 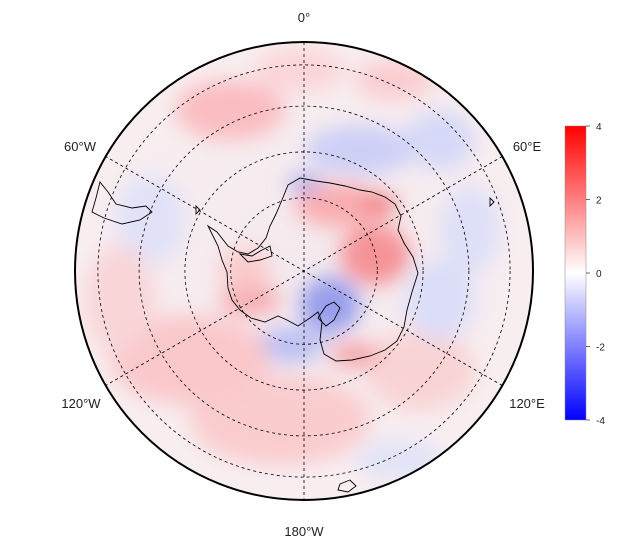 What do you see at coordinates (599, 127) in the screenshot?
I see `colorbar-tick-label: 4` at bounding box center [599, 127].